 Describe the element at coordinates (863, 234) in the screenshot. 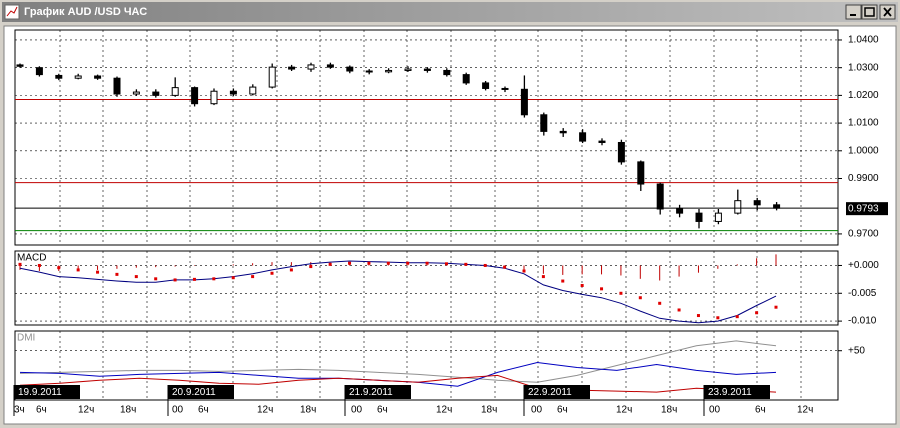

I see `y-tick-label: 0.9700` at that location.